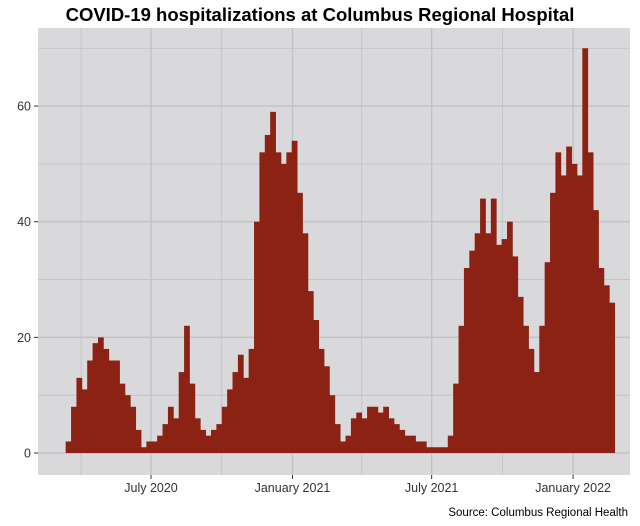  Describe the element at coordinates (151, 488) in the screenshot. I see `x-tick-label: July 2020` at that location.